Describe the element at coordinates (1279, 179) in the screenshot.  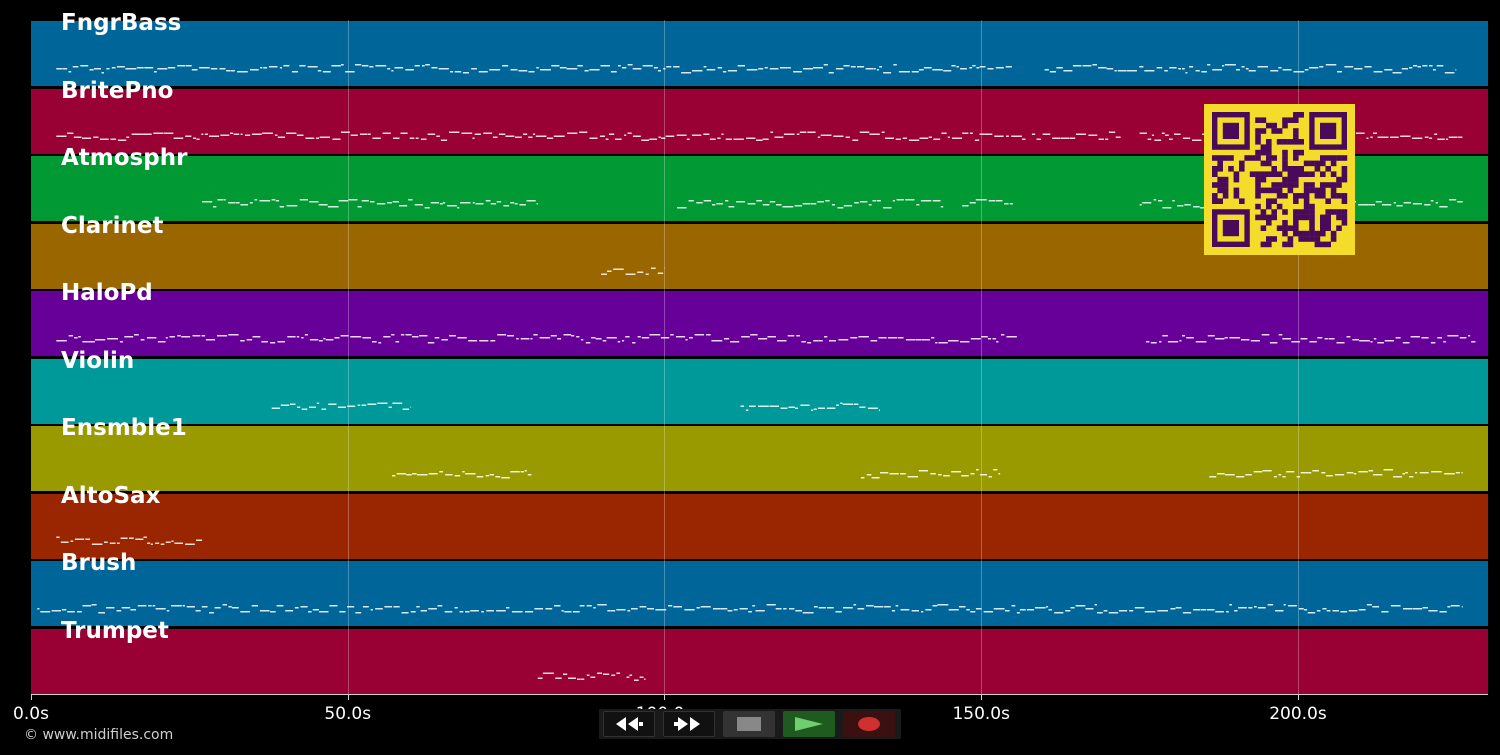
I see `qr-code` at that location.